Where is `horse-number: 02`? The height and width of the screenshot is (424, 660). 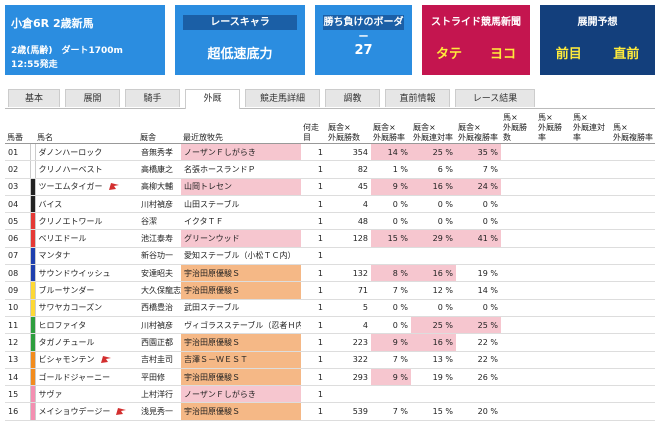
horse-number: 02 is located at coordinates (17, 169).